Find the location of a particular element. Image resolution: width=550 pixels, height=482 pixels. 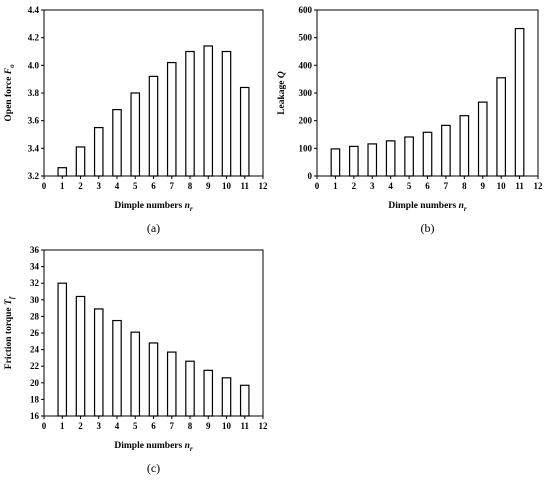

y-axis-label: Open force Fo is located at coordinates (10, 93).